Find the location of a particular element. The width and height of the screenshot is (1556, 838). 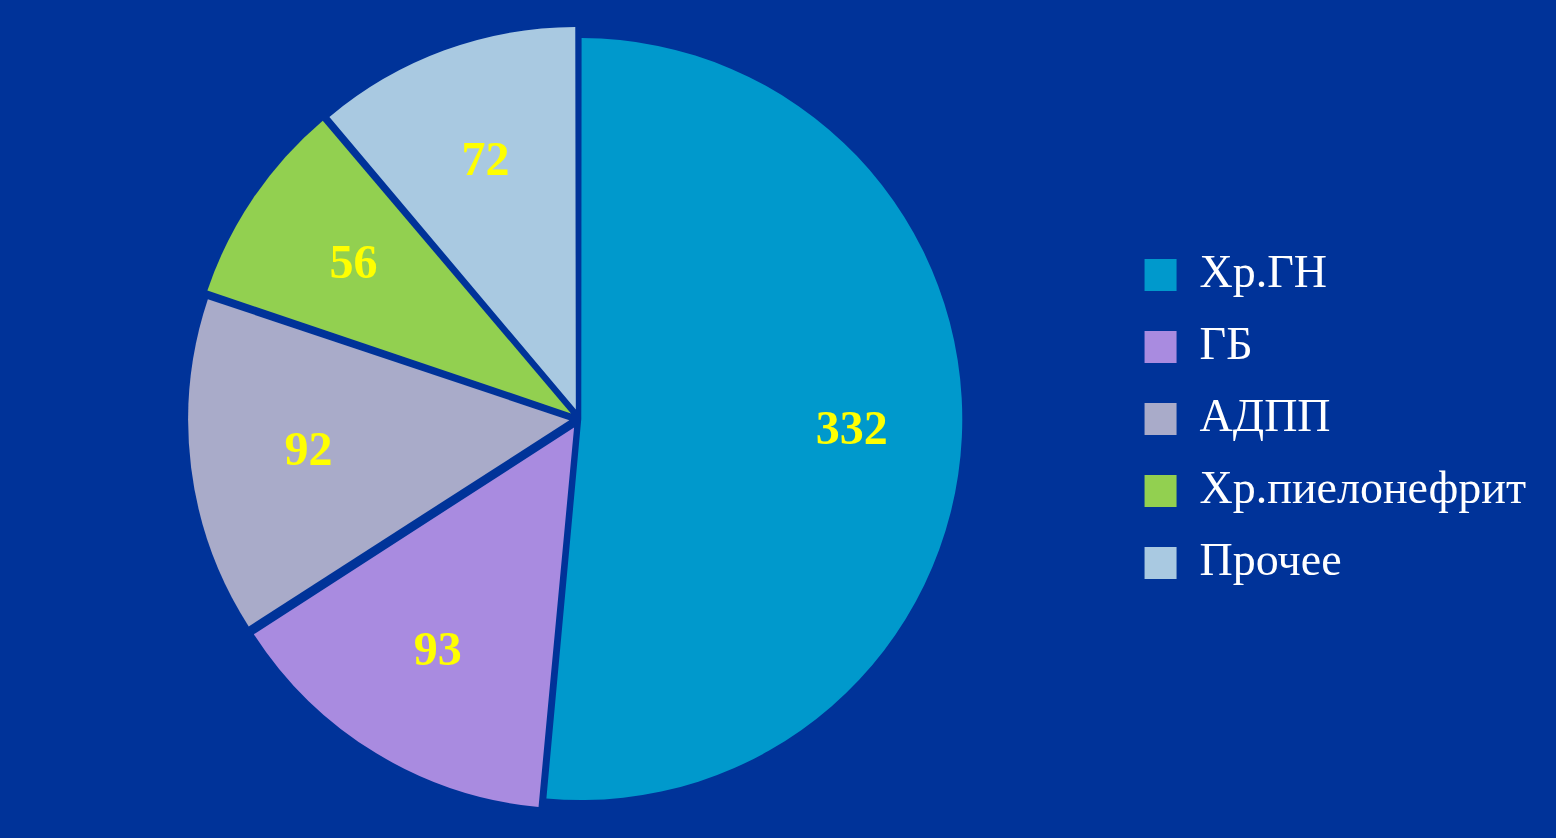

legend-label: ГБ is located at coordinates (1226, 344).